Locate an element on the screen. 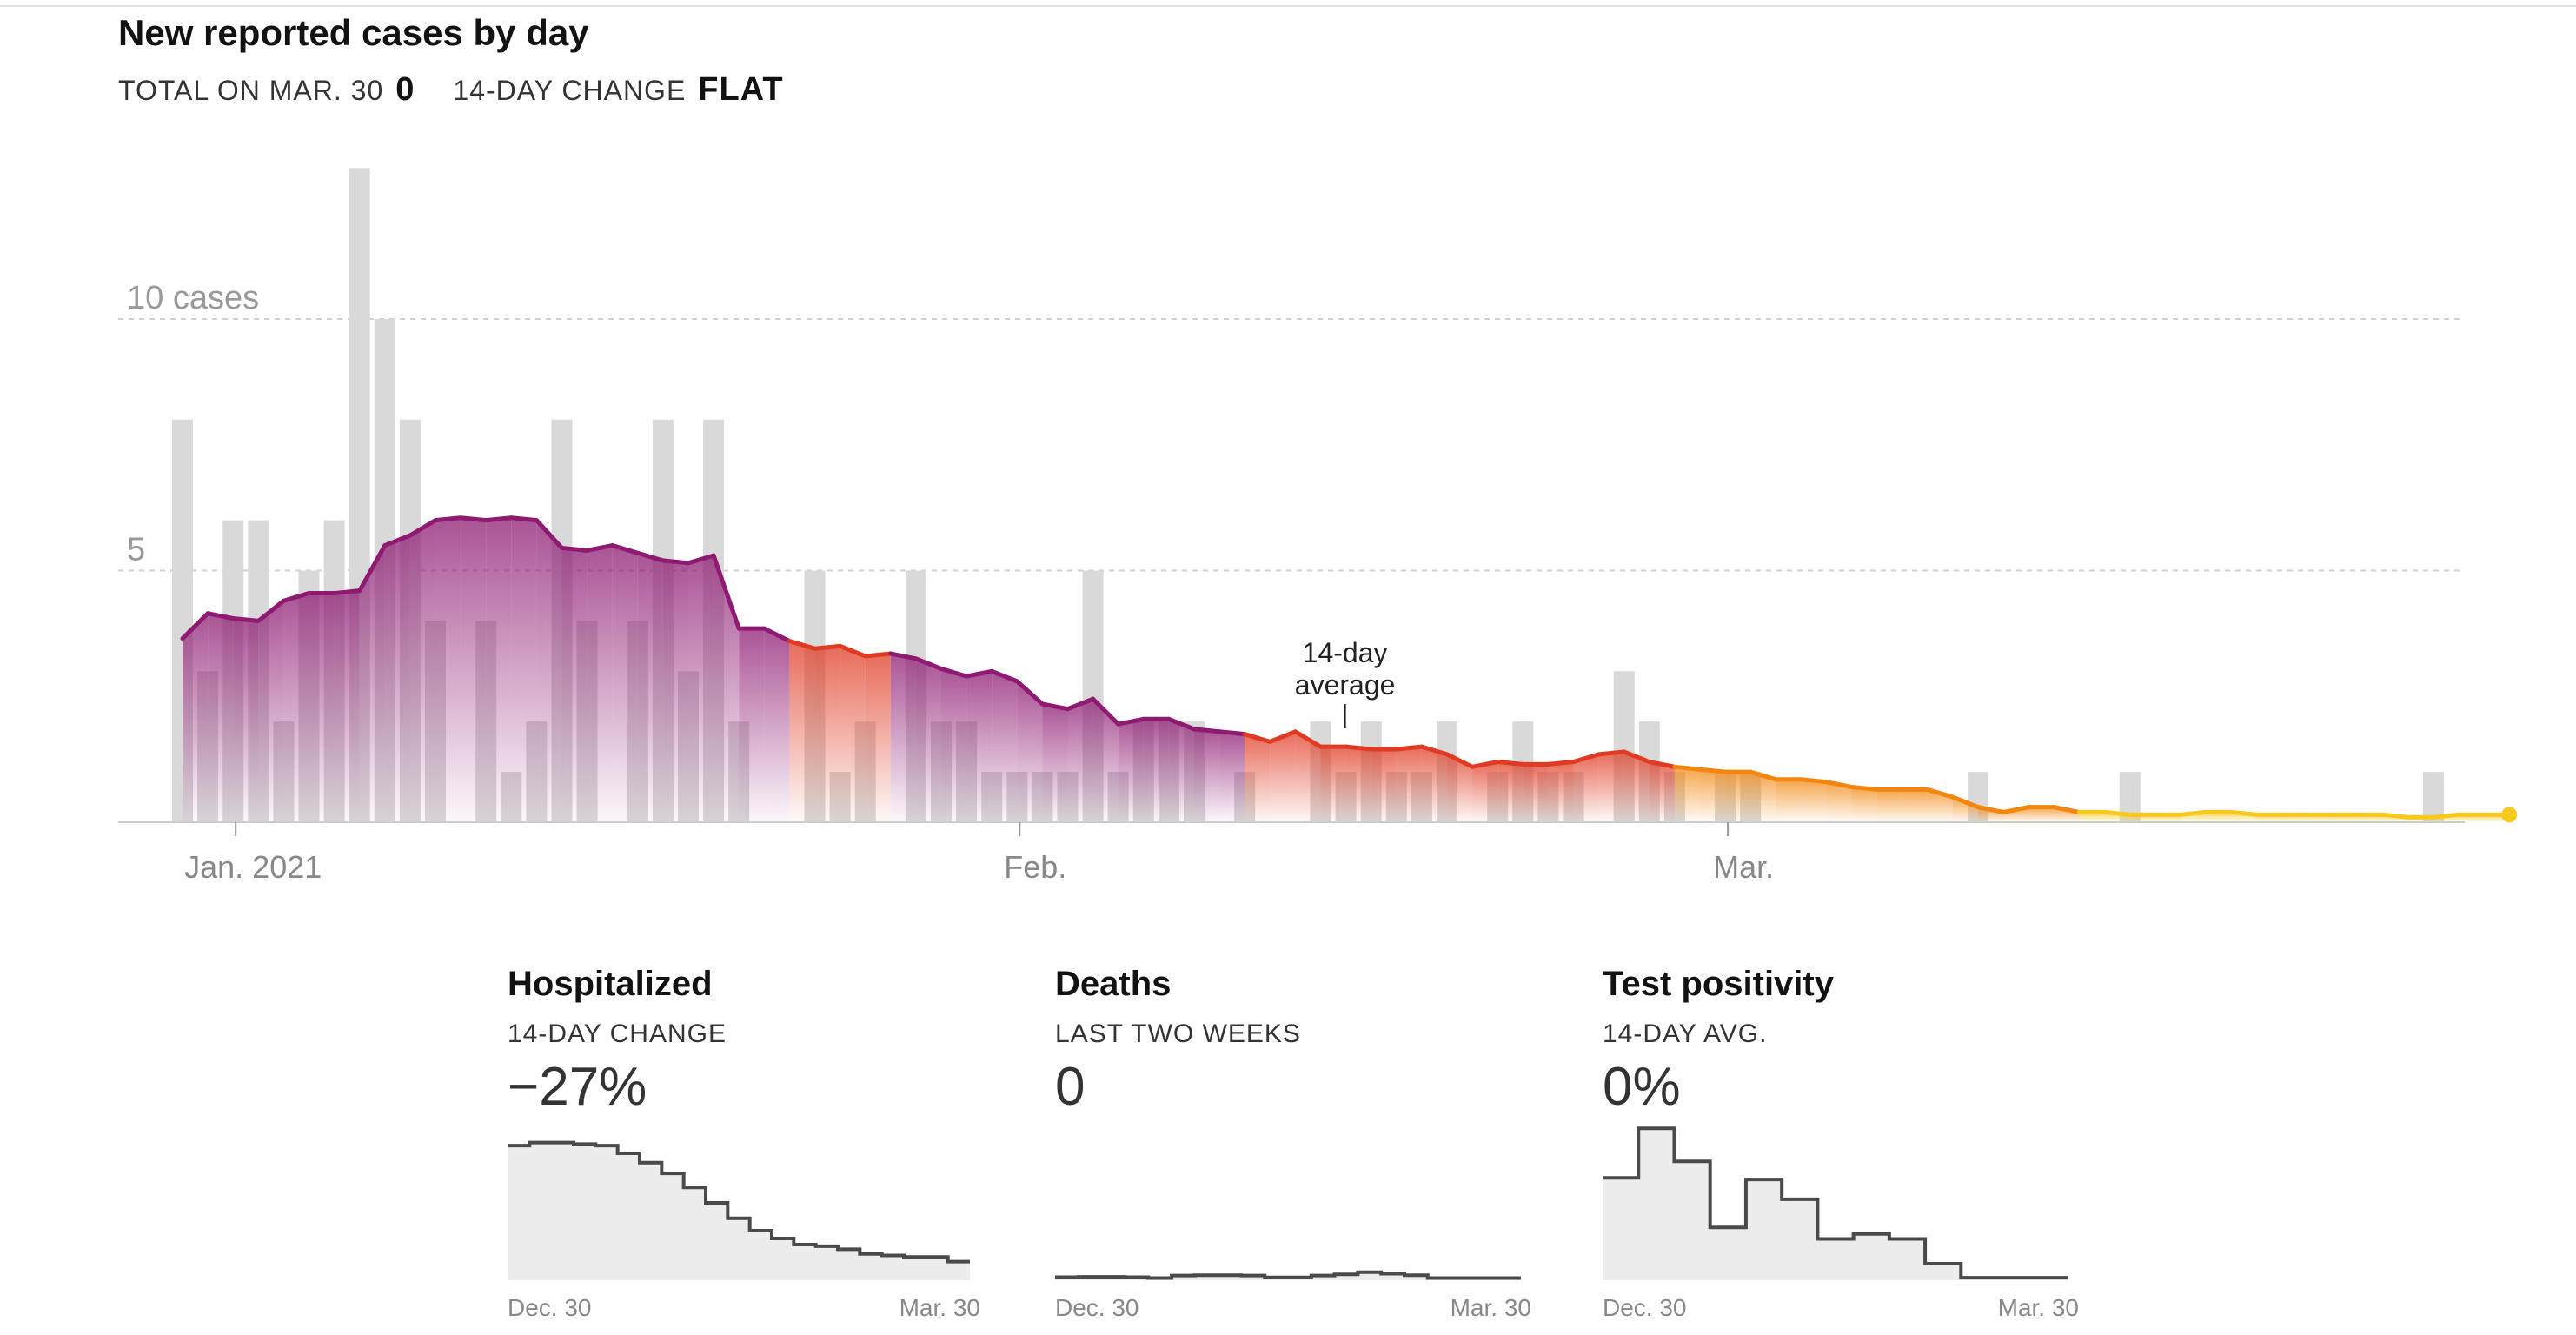 The image size is (2576, 1335). test-positivity-subtitle: 14-DAY AVG. is located at coordinates (1685, 1034).